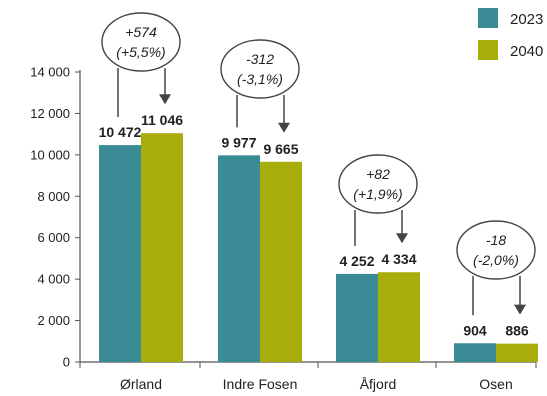  Describe the element at coordinates (357, 317) in the screenshot. I see `bar-2023-åfjord` at that location.